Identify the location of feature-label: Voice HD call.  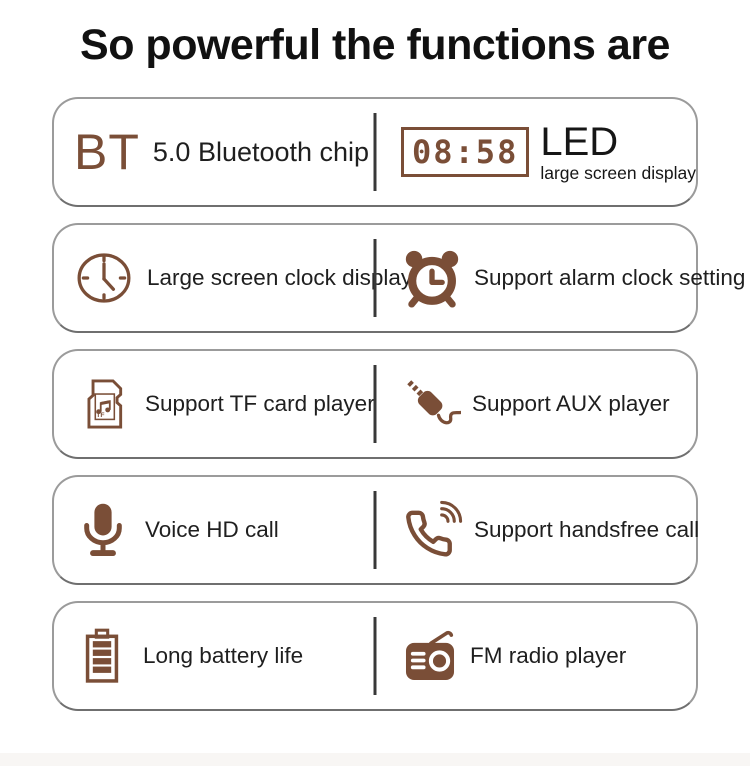
(212, 530).